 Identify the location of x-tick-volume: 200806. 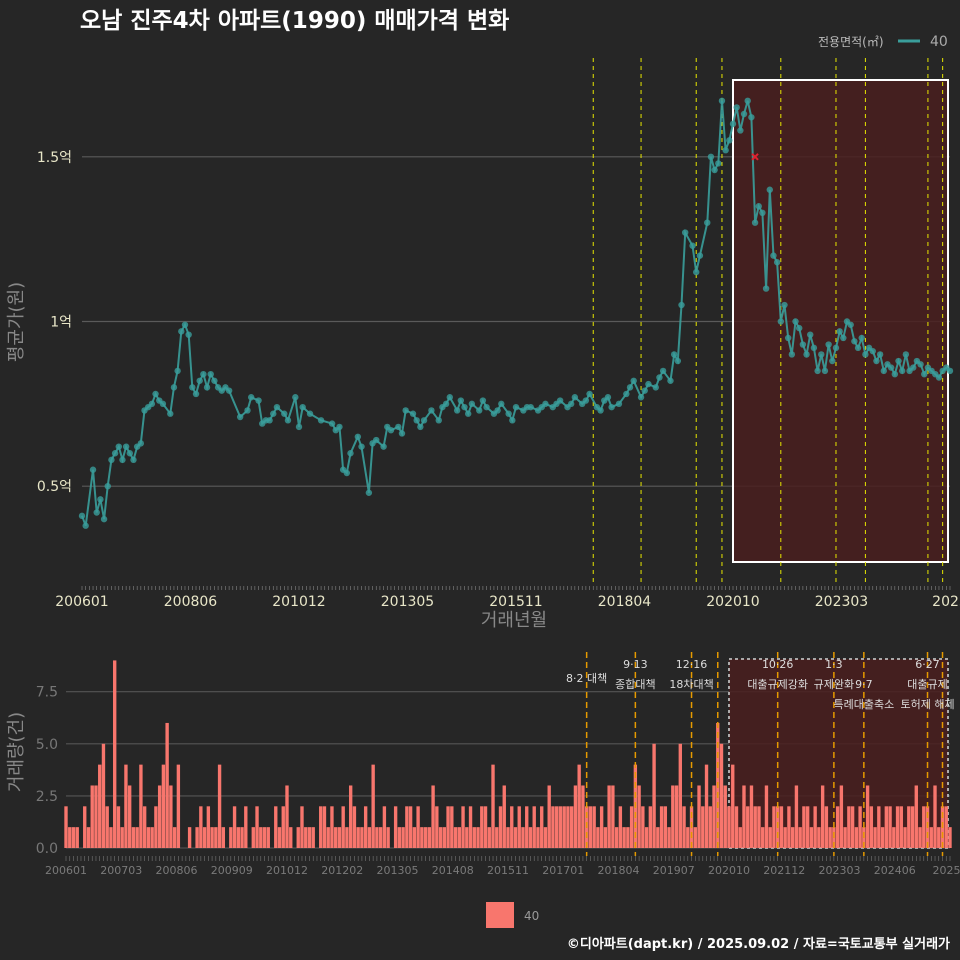
(177, 870).